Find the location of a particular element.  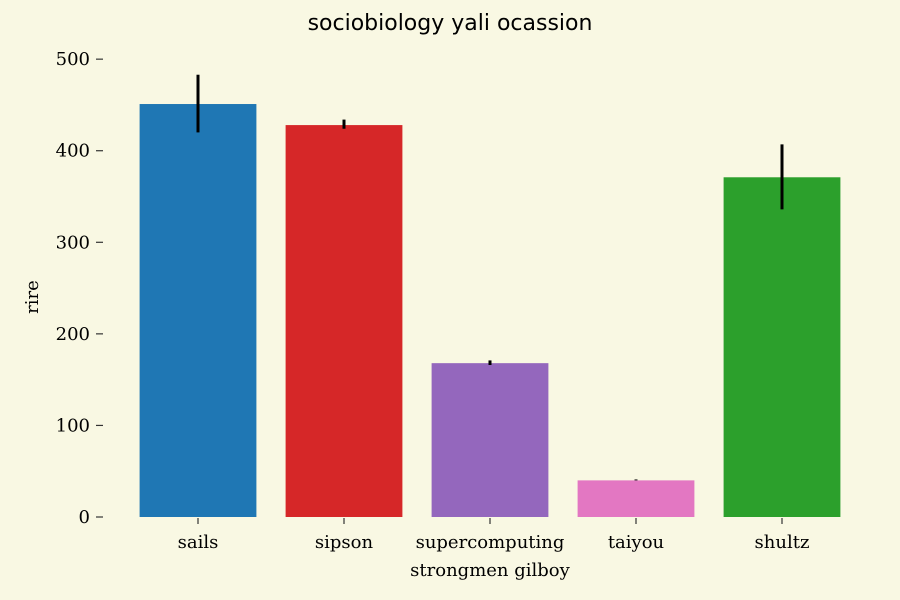

x-tick-label: sails is located at coordinates (198, 542).